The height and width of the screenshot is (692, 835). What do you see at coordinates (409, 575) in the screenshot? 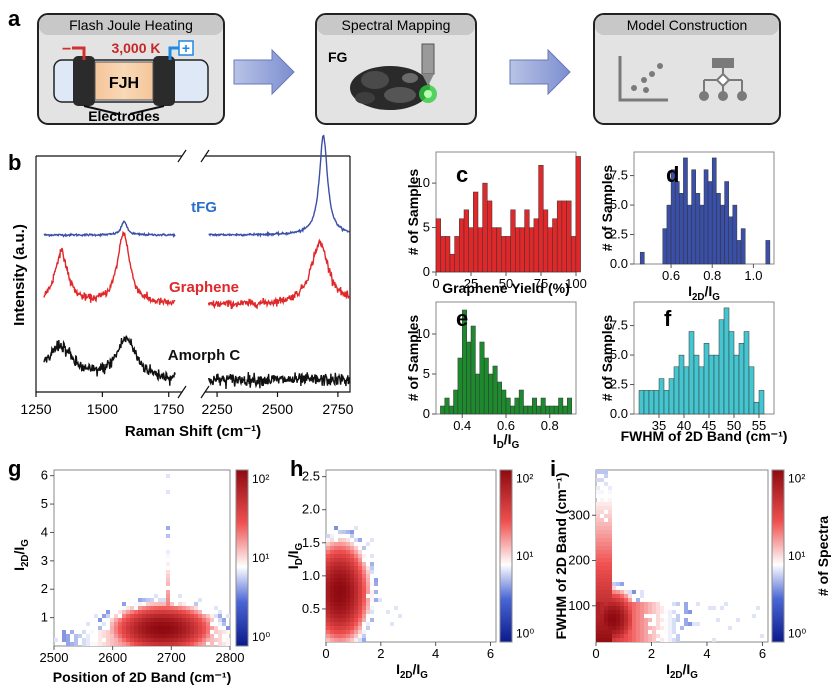
I see `heatmap-h: 0 2 4 6 0.5 1.0 1.5 2.0 2.5 10⁰ 10¹ 10² ID/IG I2D/IG` at bounding box center [409, 575].